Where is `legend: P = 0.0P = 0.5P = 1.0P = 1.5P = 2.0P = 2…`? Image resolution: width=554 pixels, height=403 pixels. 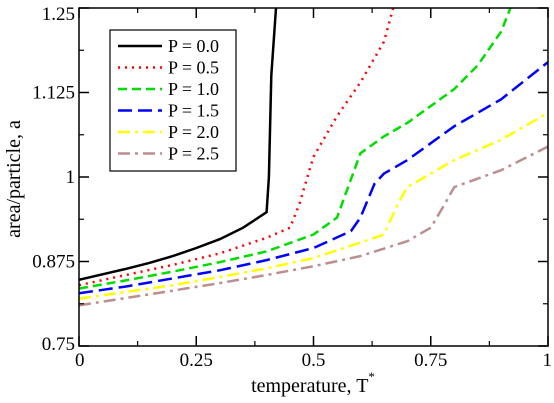
legend: P = 0.0P = 0.5P = 1.0P = 1.5P = 2.0P = 2… is located at coordinates (173, 100).